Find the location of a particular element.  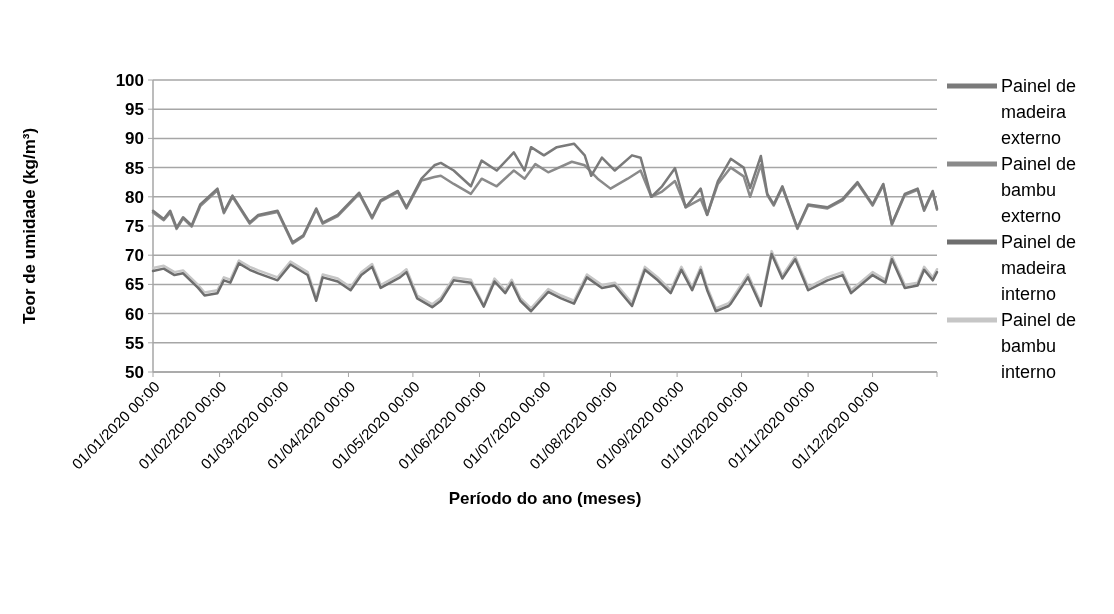

legend-label: Painel de madeira externo is located at coordinates (1039, 112).